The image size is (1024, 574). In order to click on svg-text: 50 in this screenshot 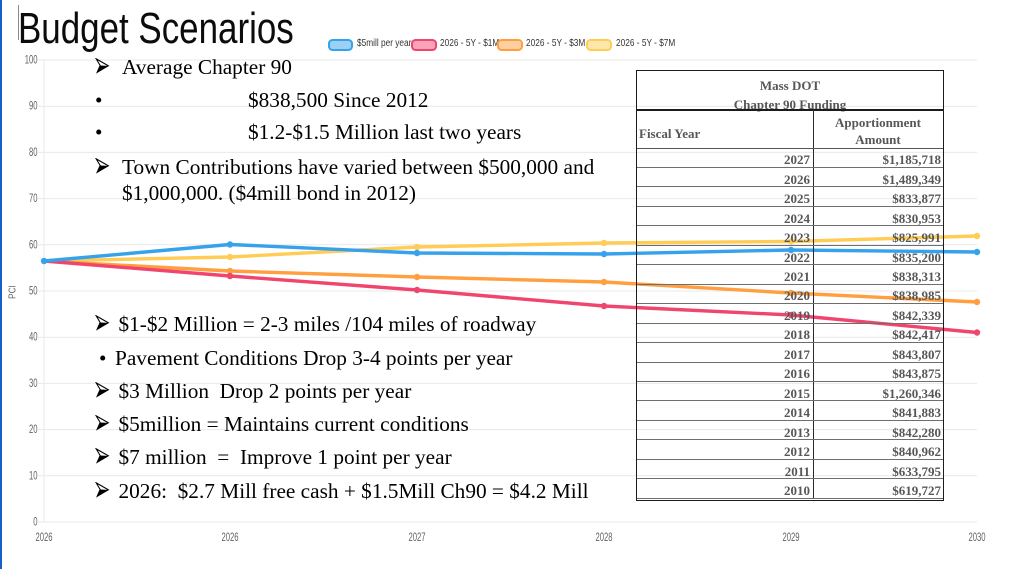, I will do `click(33, 291)`.